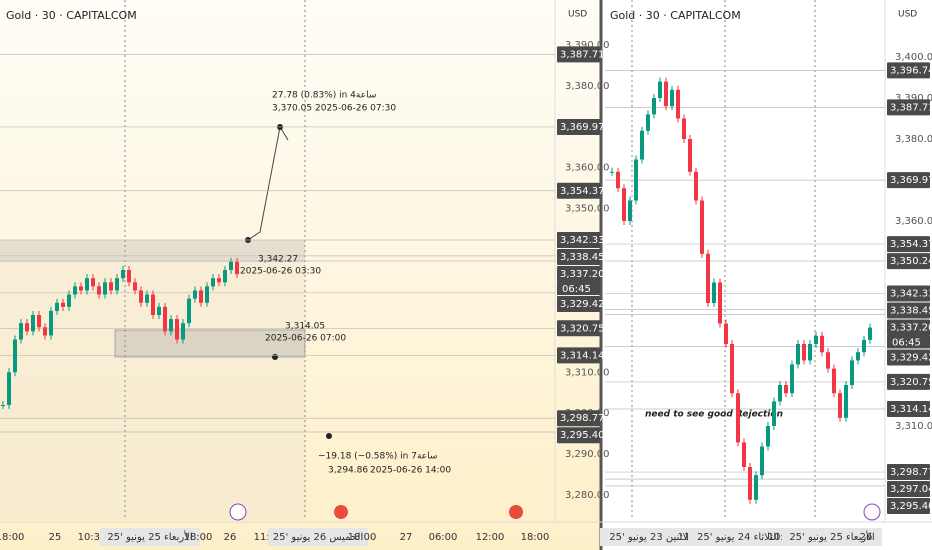  Describe the element at coordinates (275, 357) in the screenshot. I see `point` at that location.